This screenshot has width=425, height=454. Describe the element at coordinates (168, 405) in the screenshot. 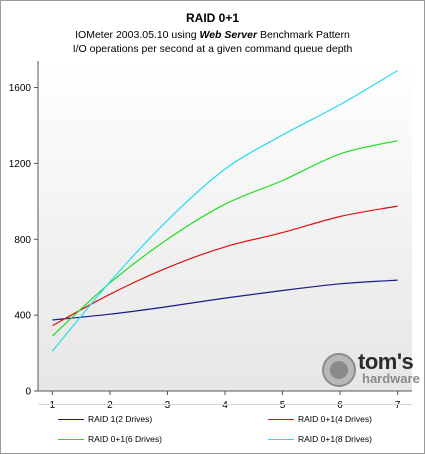

I see `x-tick-label: 3` at that location.